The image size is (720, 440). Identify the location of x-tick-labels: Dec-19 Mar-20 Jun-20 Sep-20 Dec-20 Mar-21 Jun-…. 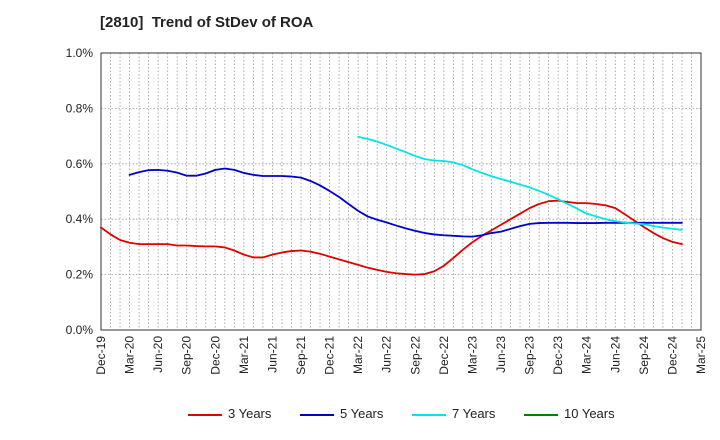
(401, 355).